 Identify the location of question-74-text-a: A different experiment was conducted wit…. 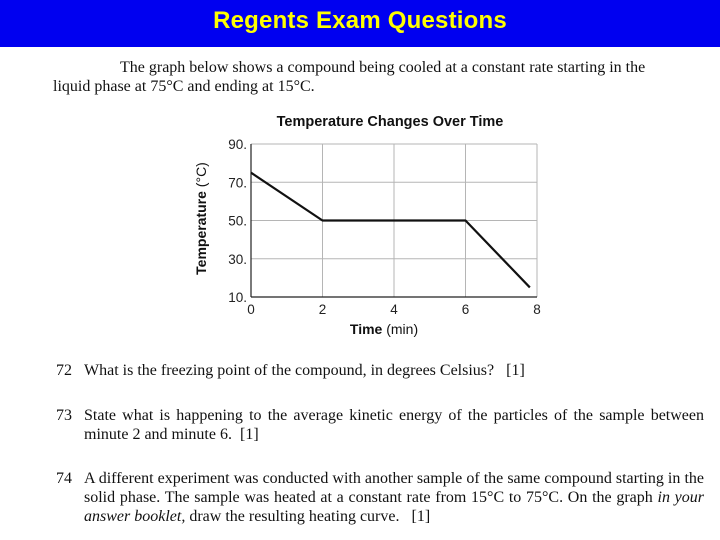
(394, 488).